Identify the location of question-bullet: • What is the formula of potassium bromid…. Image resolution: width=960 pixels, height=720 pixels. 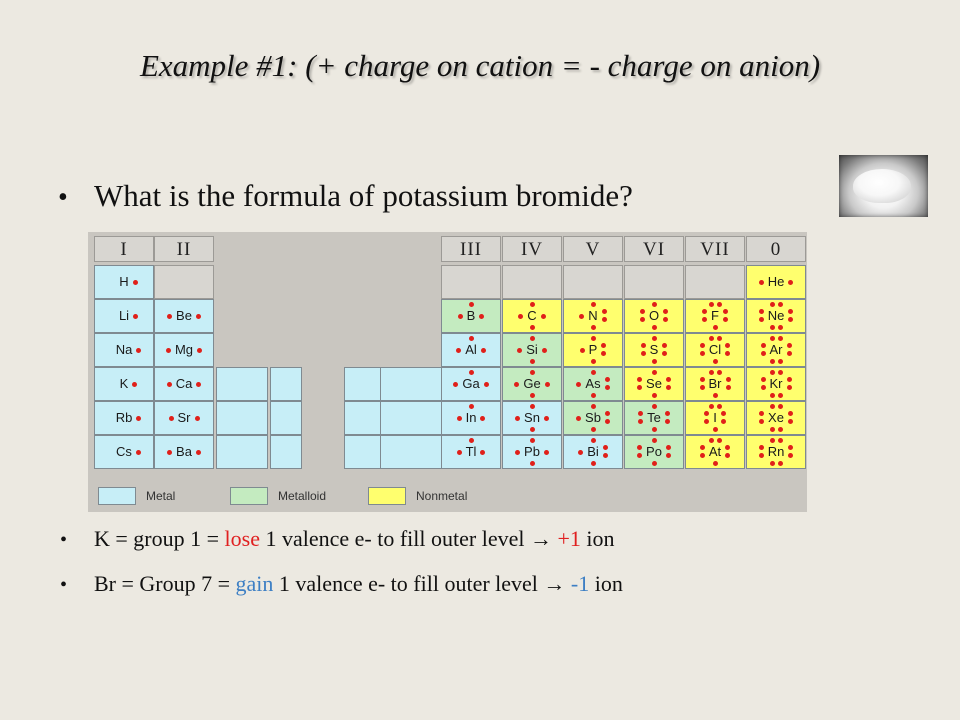
(345, 196).